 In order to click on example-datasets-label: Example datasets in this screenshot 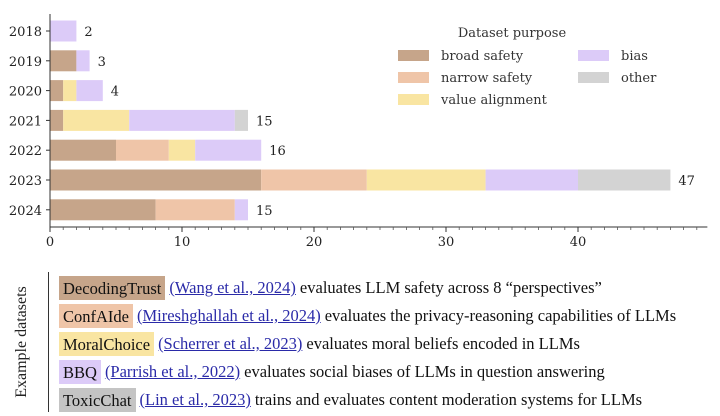, I will do `click(21, 342)`.